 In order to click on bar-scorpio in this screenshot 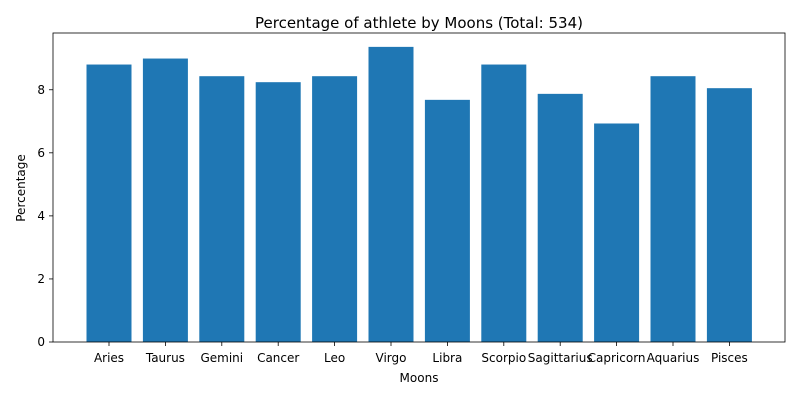, I will do `click(504, 203)`.